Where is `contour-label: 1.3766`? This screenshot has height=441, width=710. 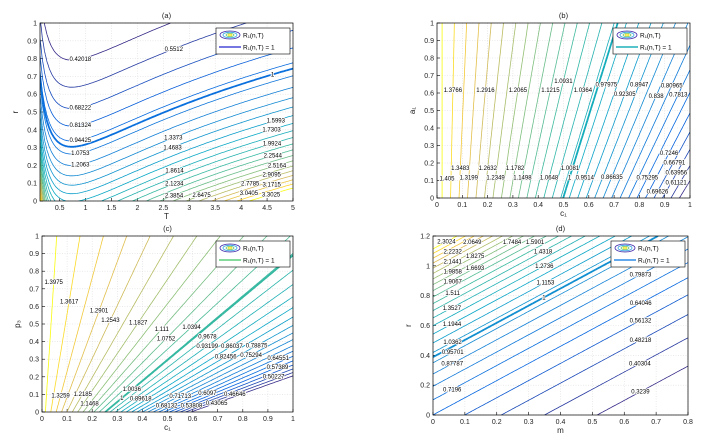 contour-label: 1.3766 is located at coordinates (453, 91).